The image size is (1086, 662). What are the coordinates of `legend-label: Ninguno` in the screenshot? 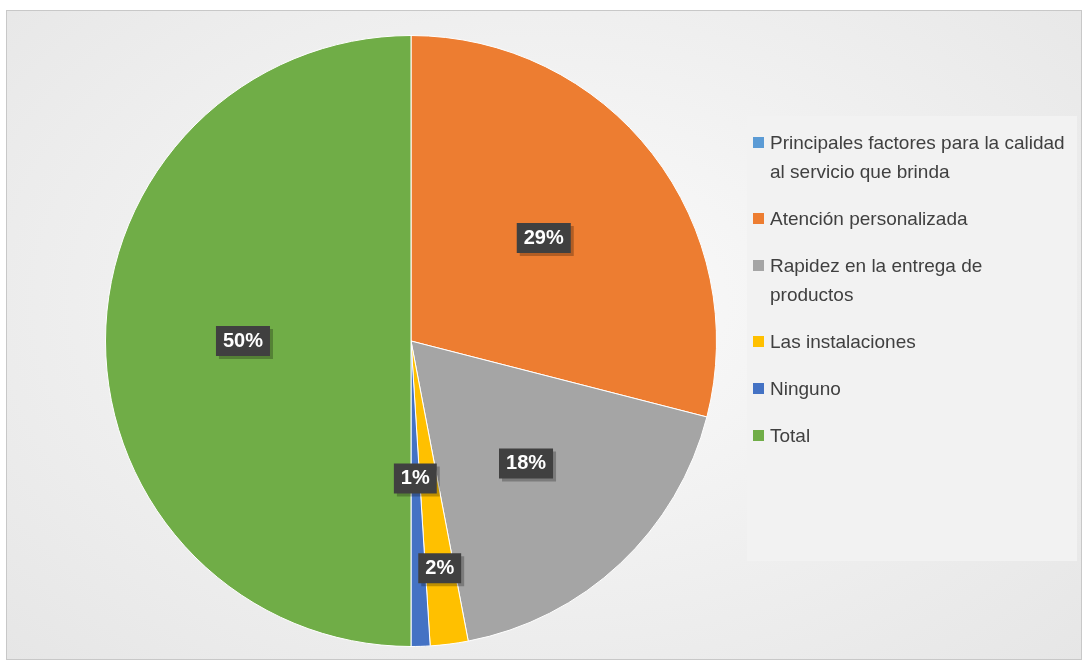 It's located at (805, 389).